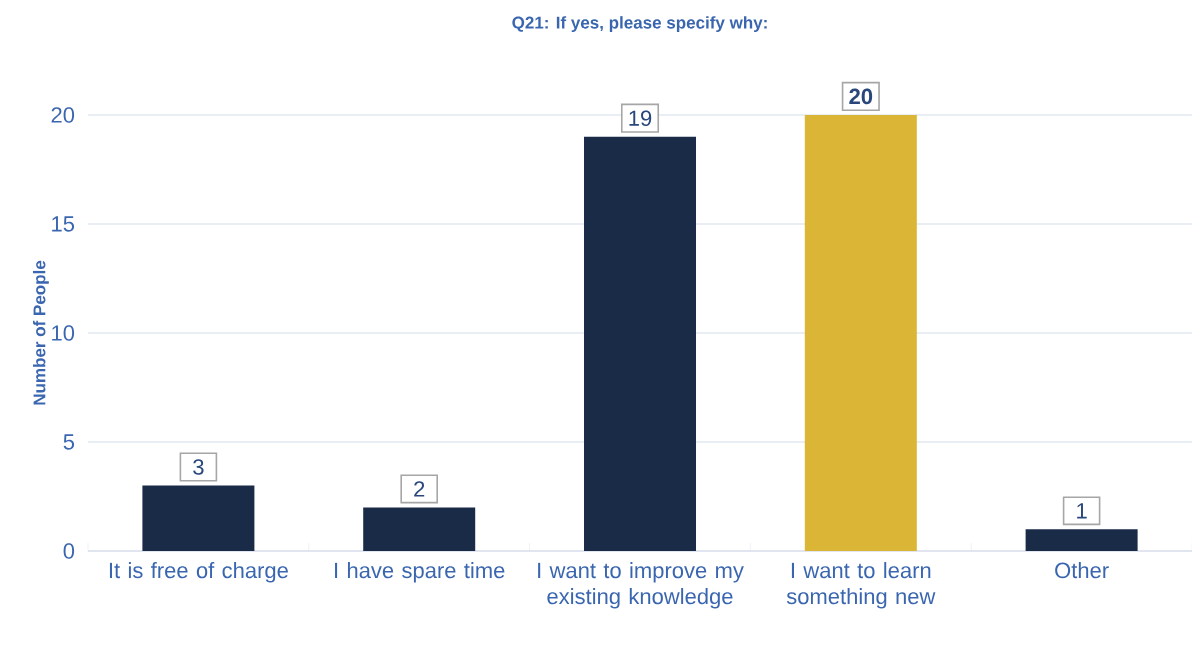 This screenshot has width=1192, height=664. What do you see at coordinates (641, 585) in the screenshot?
I see `x-tick-label: I want to improve my existing knowledge` at bounding box center [641, 585].